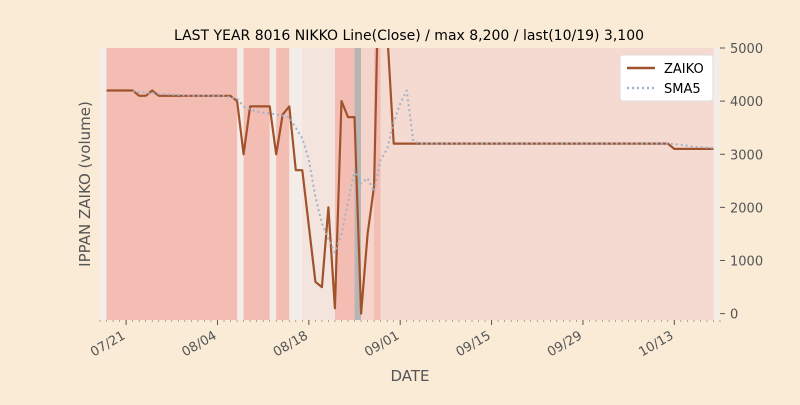  Describe the element at coordinates (382, 344) in the screenshot. I see `x-tick-label-3: 09/01` at that location.